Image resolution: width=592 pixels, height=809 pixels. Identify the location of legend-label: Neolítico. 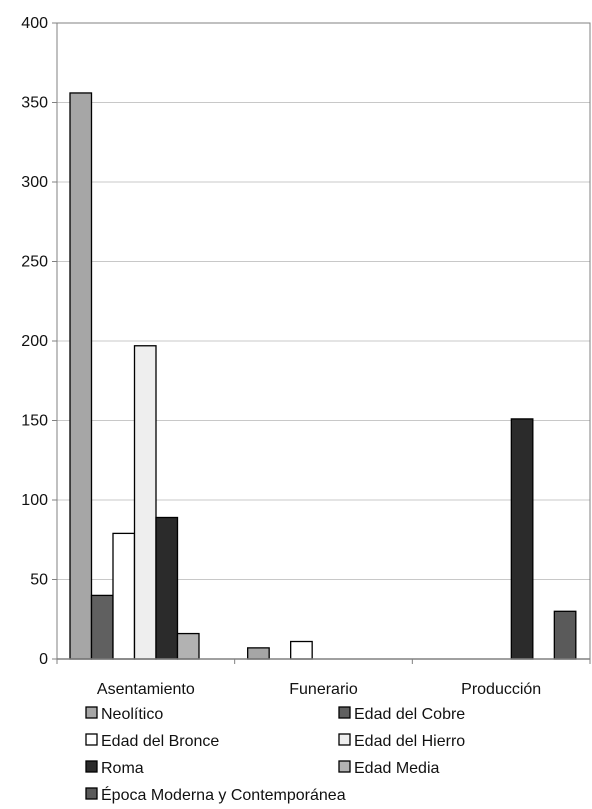
(132, 714).